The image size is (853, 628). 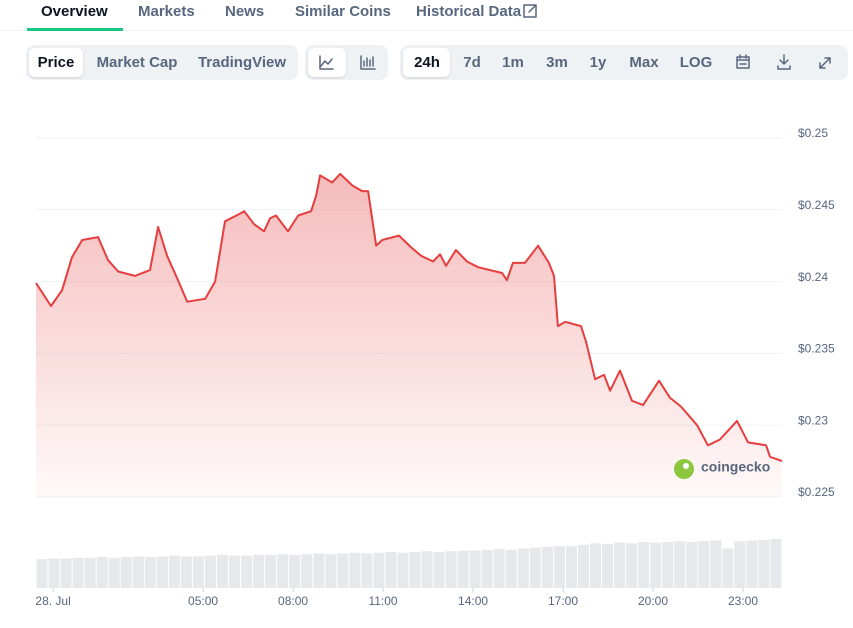 I want to click on active-range, so click(x=426, y=62).